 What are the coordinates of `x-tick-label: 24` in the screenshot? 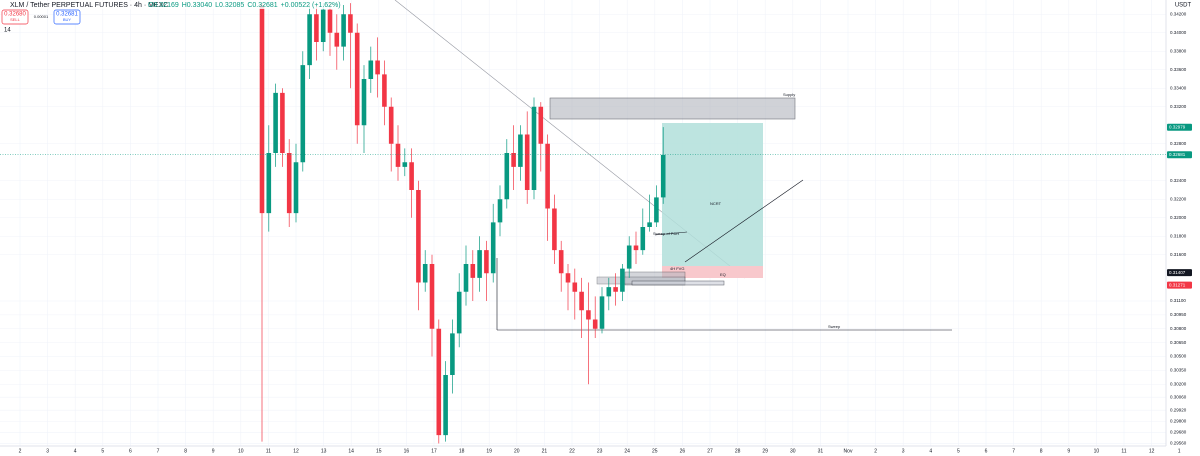 It's located at (627, 451).